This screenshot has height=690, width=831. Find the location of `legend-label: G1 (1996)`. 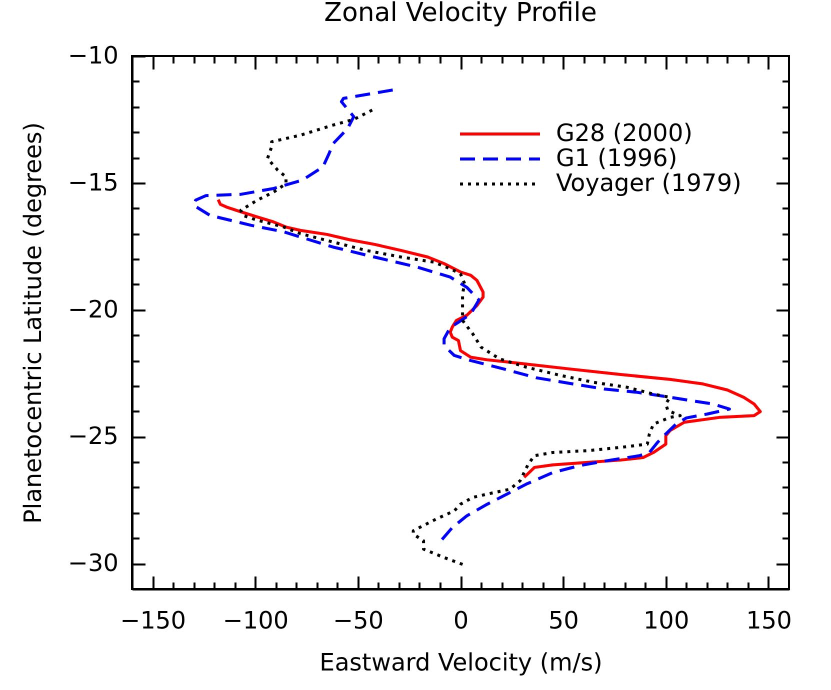

legend-label: G1 (1996) is located at coordinates (617, 158).